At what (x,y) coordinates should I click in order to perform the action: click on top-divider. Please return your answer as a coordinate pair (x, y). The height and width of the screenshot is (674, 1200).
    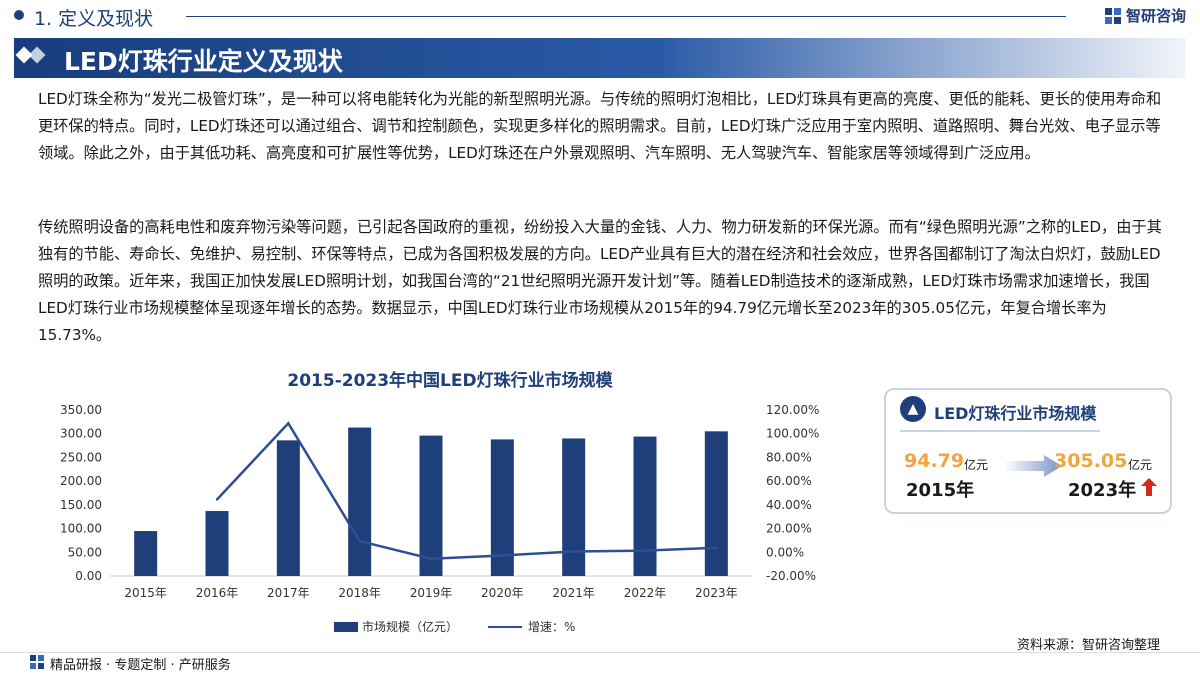
    Looking at the image, I should click on (626, 16).